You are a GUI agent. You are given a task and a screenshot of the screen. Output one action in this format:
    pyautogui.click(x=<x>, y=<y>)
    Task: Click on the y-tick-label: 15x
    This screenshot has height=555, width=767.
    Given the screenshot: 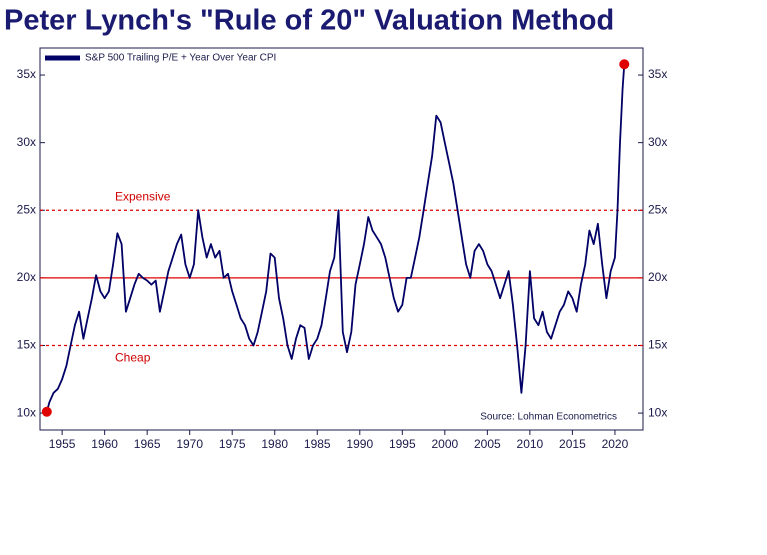 What is the action you would take?
    pyautogui.click(x=26, y=345)
    